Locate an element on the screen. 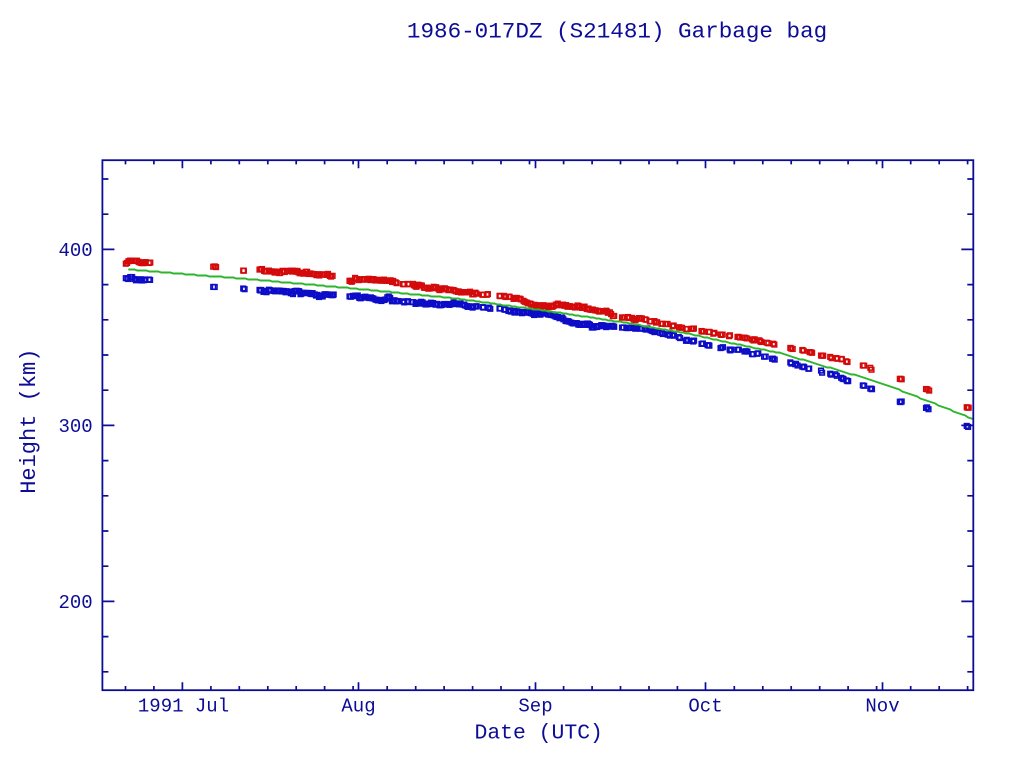 The image size is (1024, 768). svg-text: 300 is located at coordinates (75, 427).